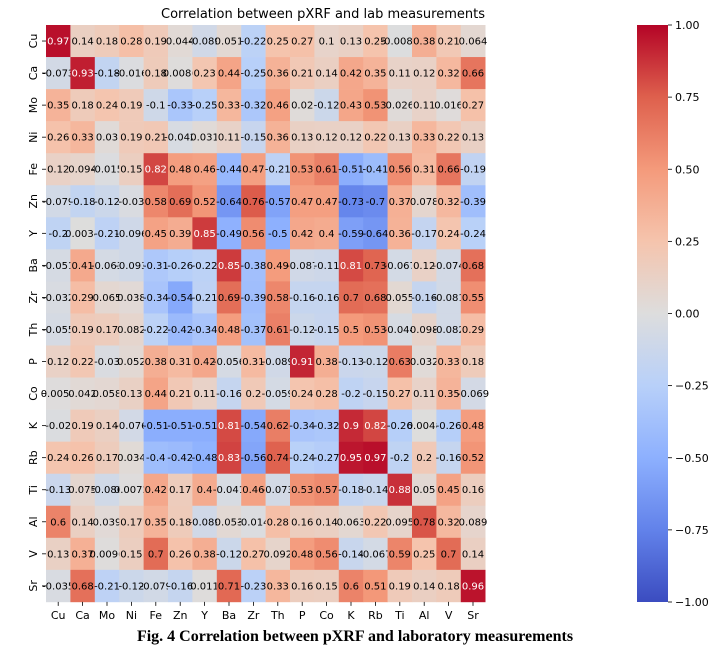 The width and height of the screenshot is (710, 646). I want to click on cell-value-label: 0.14, so click(326, 522).